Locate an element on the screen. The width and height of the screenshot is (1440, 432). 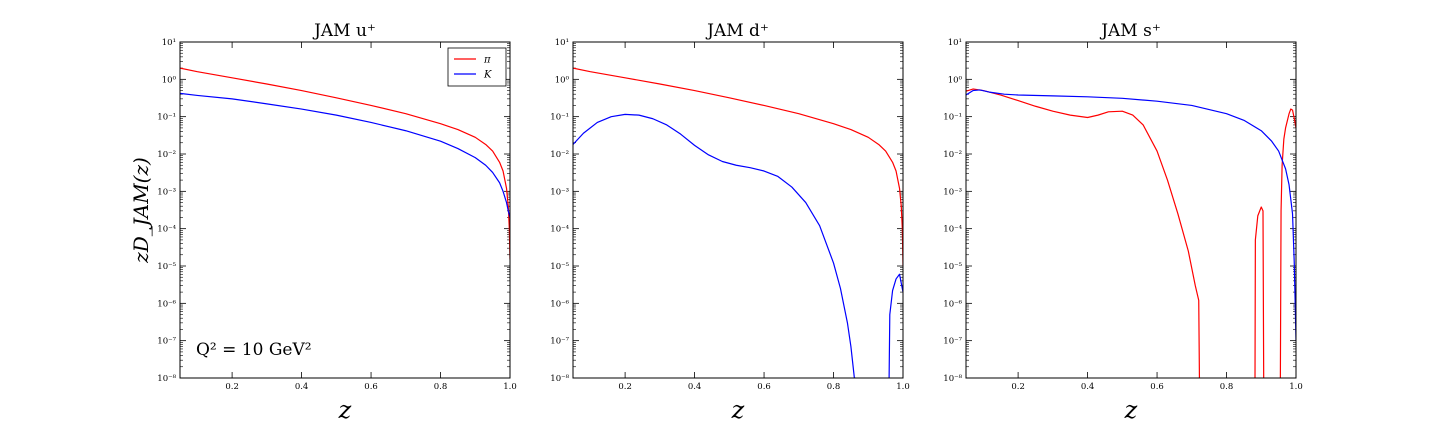
panel-title: JAM d⁺ is located at coordinates (737, 31).